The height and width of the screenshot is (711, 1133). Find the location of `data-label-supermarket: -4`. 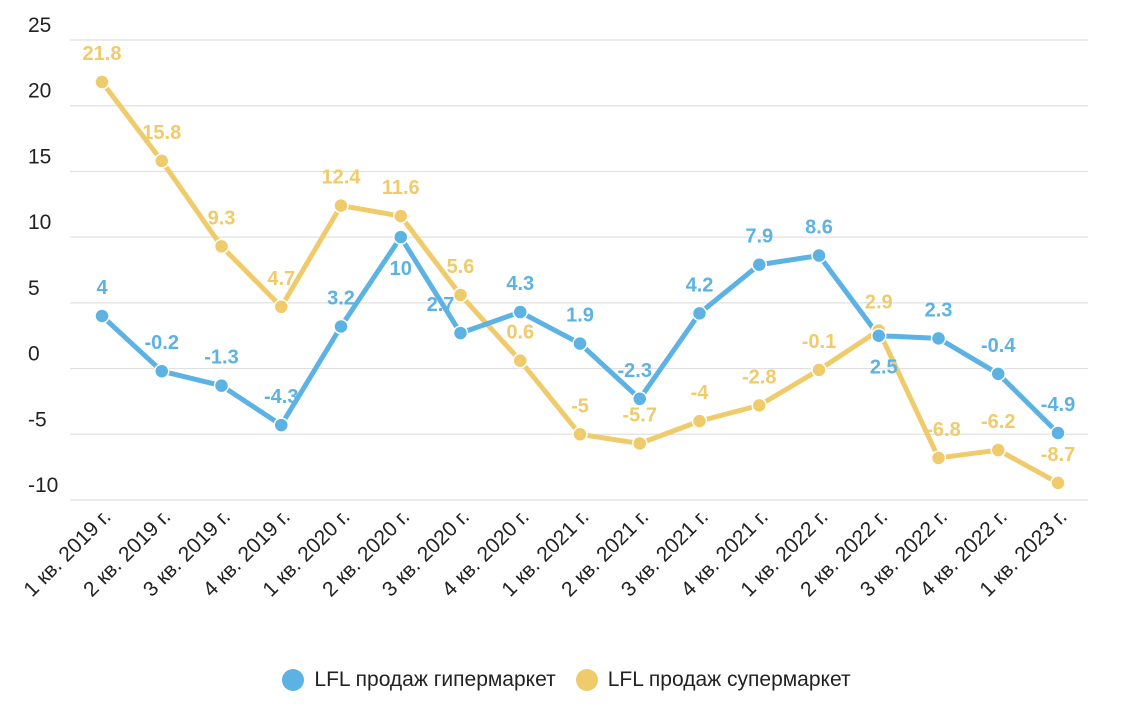

data-label-supermarket: -4 is located at coordinates (700, 393).